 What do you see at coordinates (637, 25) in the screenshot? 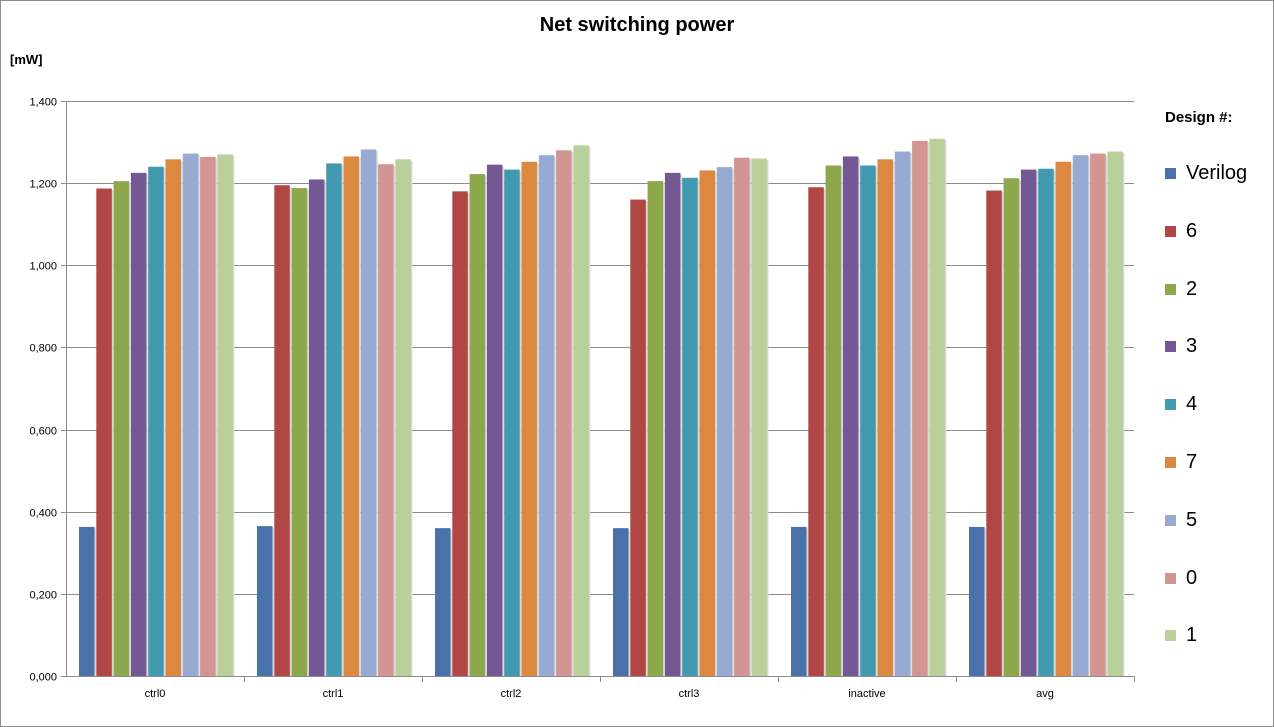
I see `chart-title: Net switching power` at bounding box center [637, 25].